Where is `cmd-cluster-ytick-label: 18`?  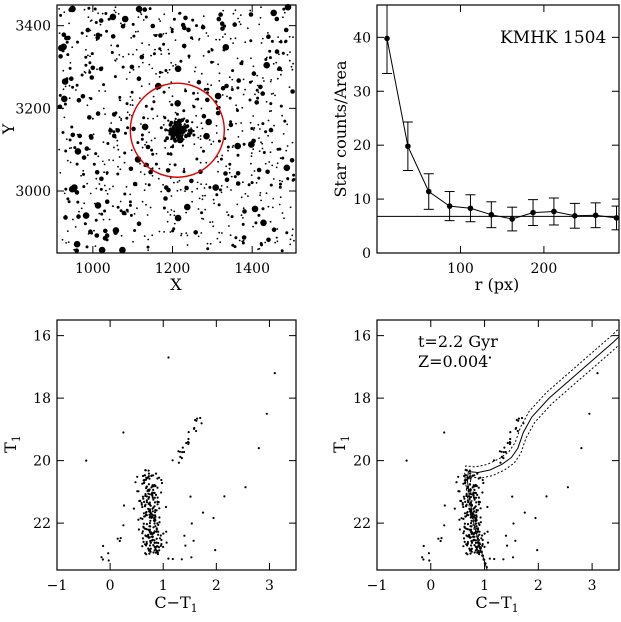 cmd-cluster-ytick-label: 18 is located at coordinates (42, 399).